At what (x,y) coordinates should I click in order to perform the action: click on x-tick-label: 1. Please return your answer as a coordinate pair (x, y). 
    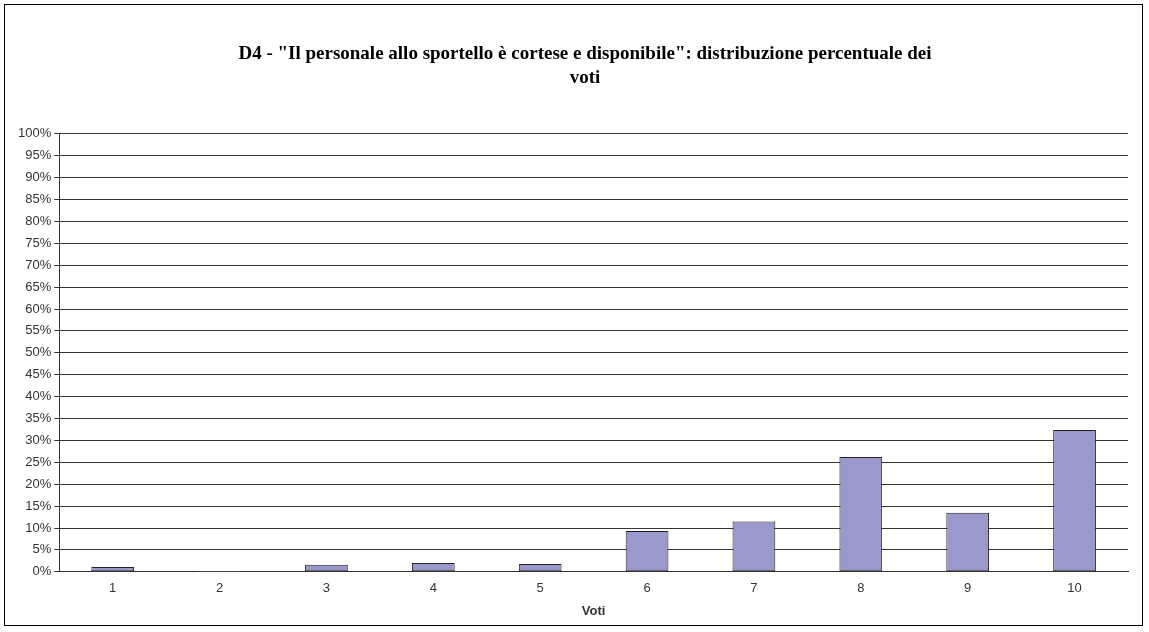
    Looking at the image, I should click on (113, 588).